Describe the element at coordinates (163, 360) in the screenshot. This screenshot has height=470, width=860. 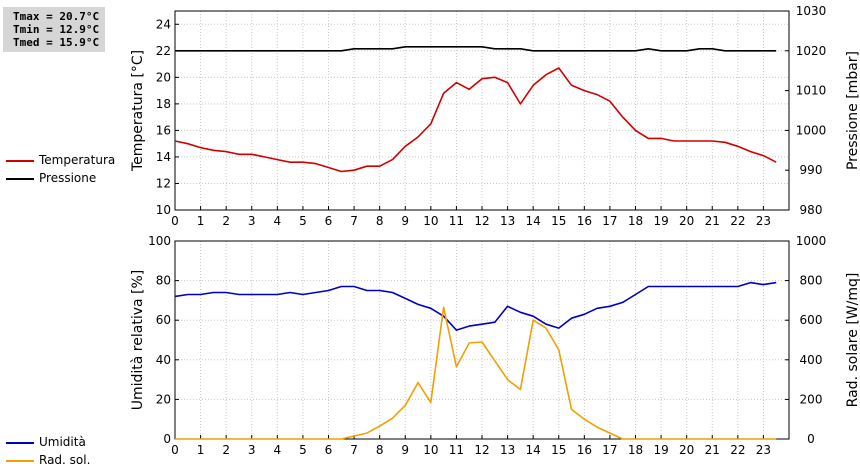
I see `bottom-ytick-label-2: 40` at that location.